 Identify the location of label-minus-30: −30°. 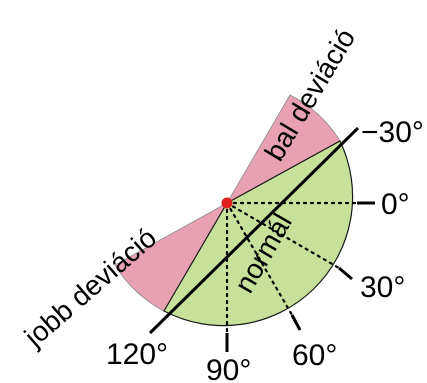
(392, 132).